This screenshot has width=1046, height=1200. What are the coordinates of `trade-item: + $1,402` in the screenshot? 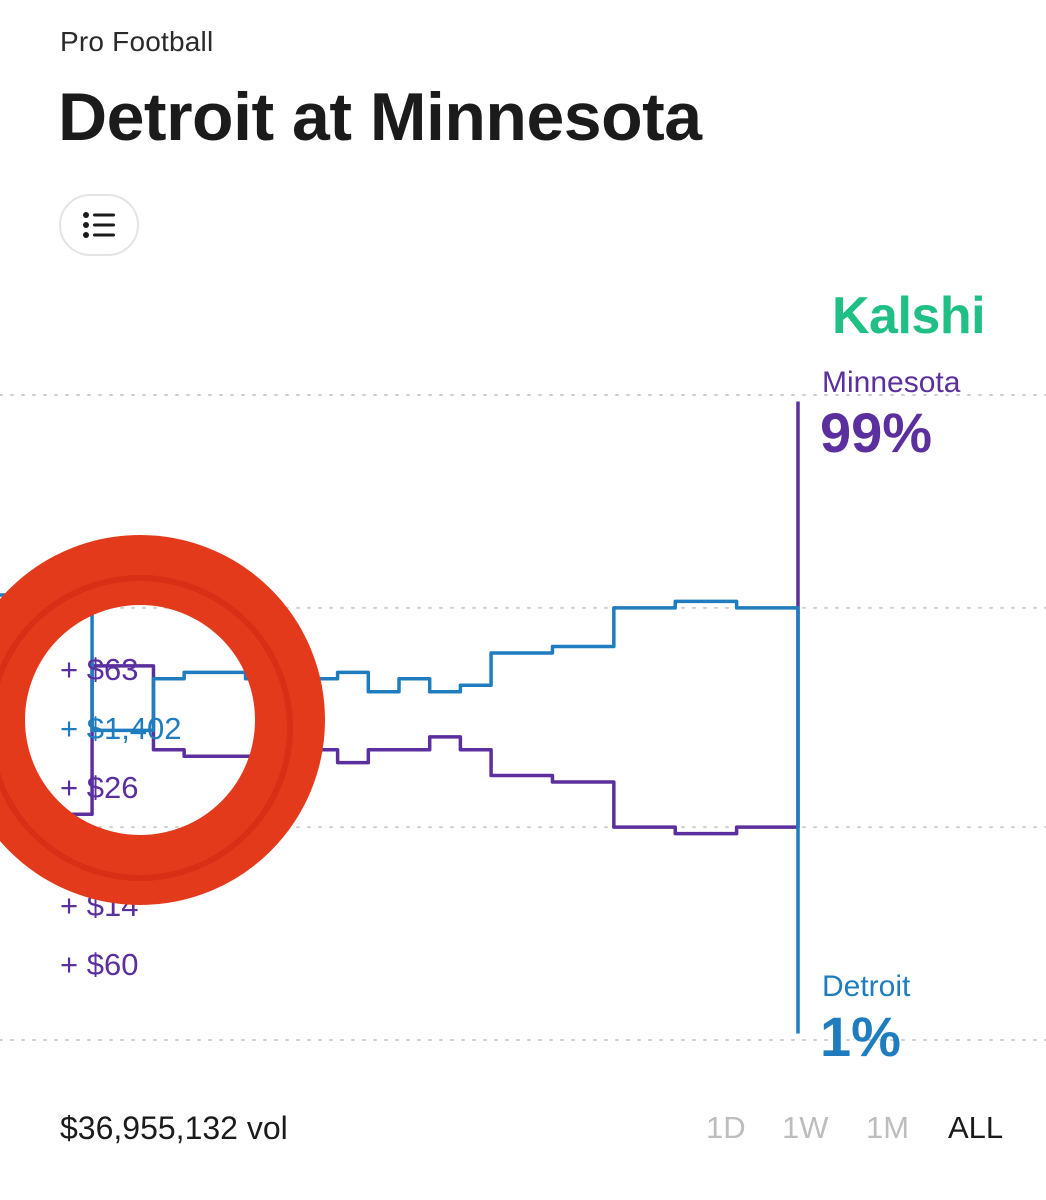 It's located at (121, 728).